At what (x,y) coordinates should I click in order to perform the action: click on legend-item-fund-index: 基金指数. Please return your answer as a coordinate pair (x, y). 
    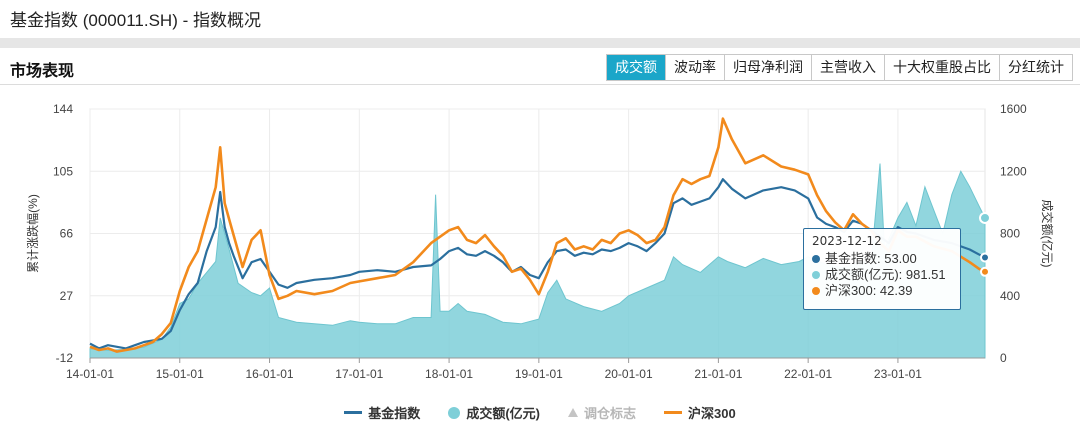
    Looking at the image, I should click on (382, 412).